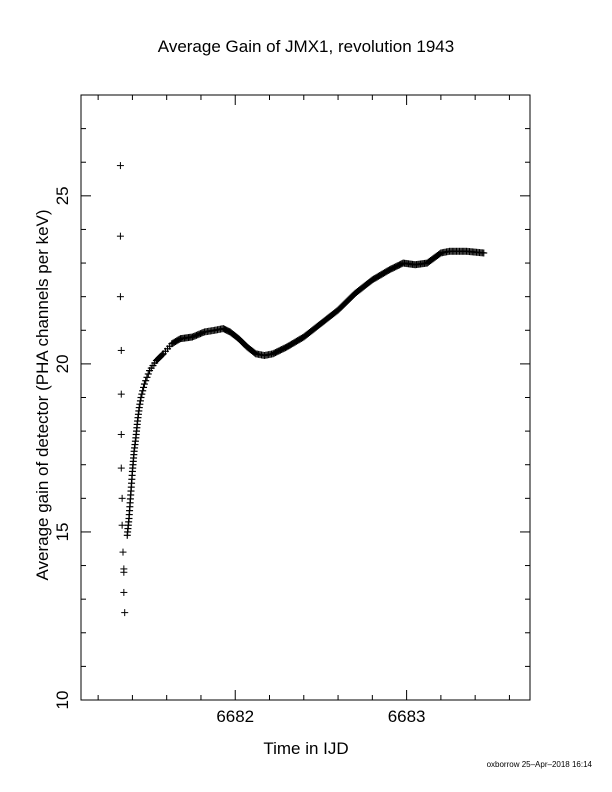  Describe the element at coordinates (62, 700) in the screenshot. I see `y-tick-label: 10` at that location.